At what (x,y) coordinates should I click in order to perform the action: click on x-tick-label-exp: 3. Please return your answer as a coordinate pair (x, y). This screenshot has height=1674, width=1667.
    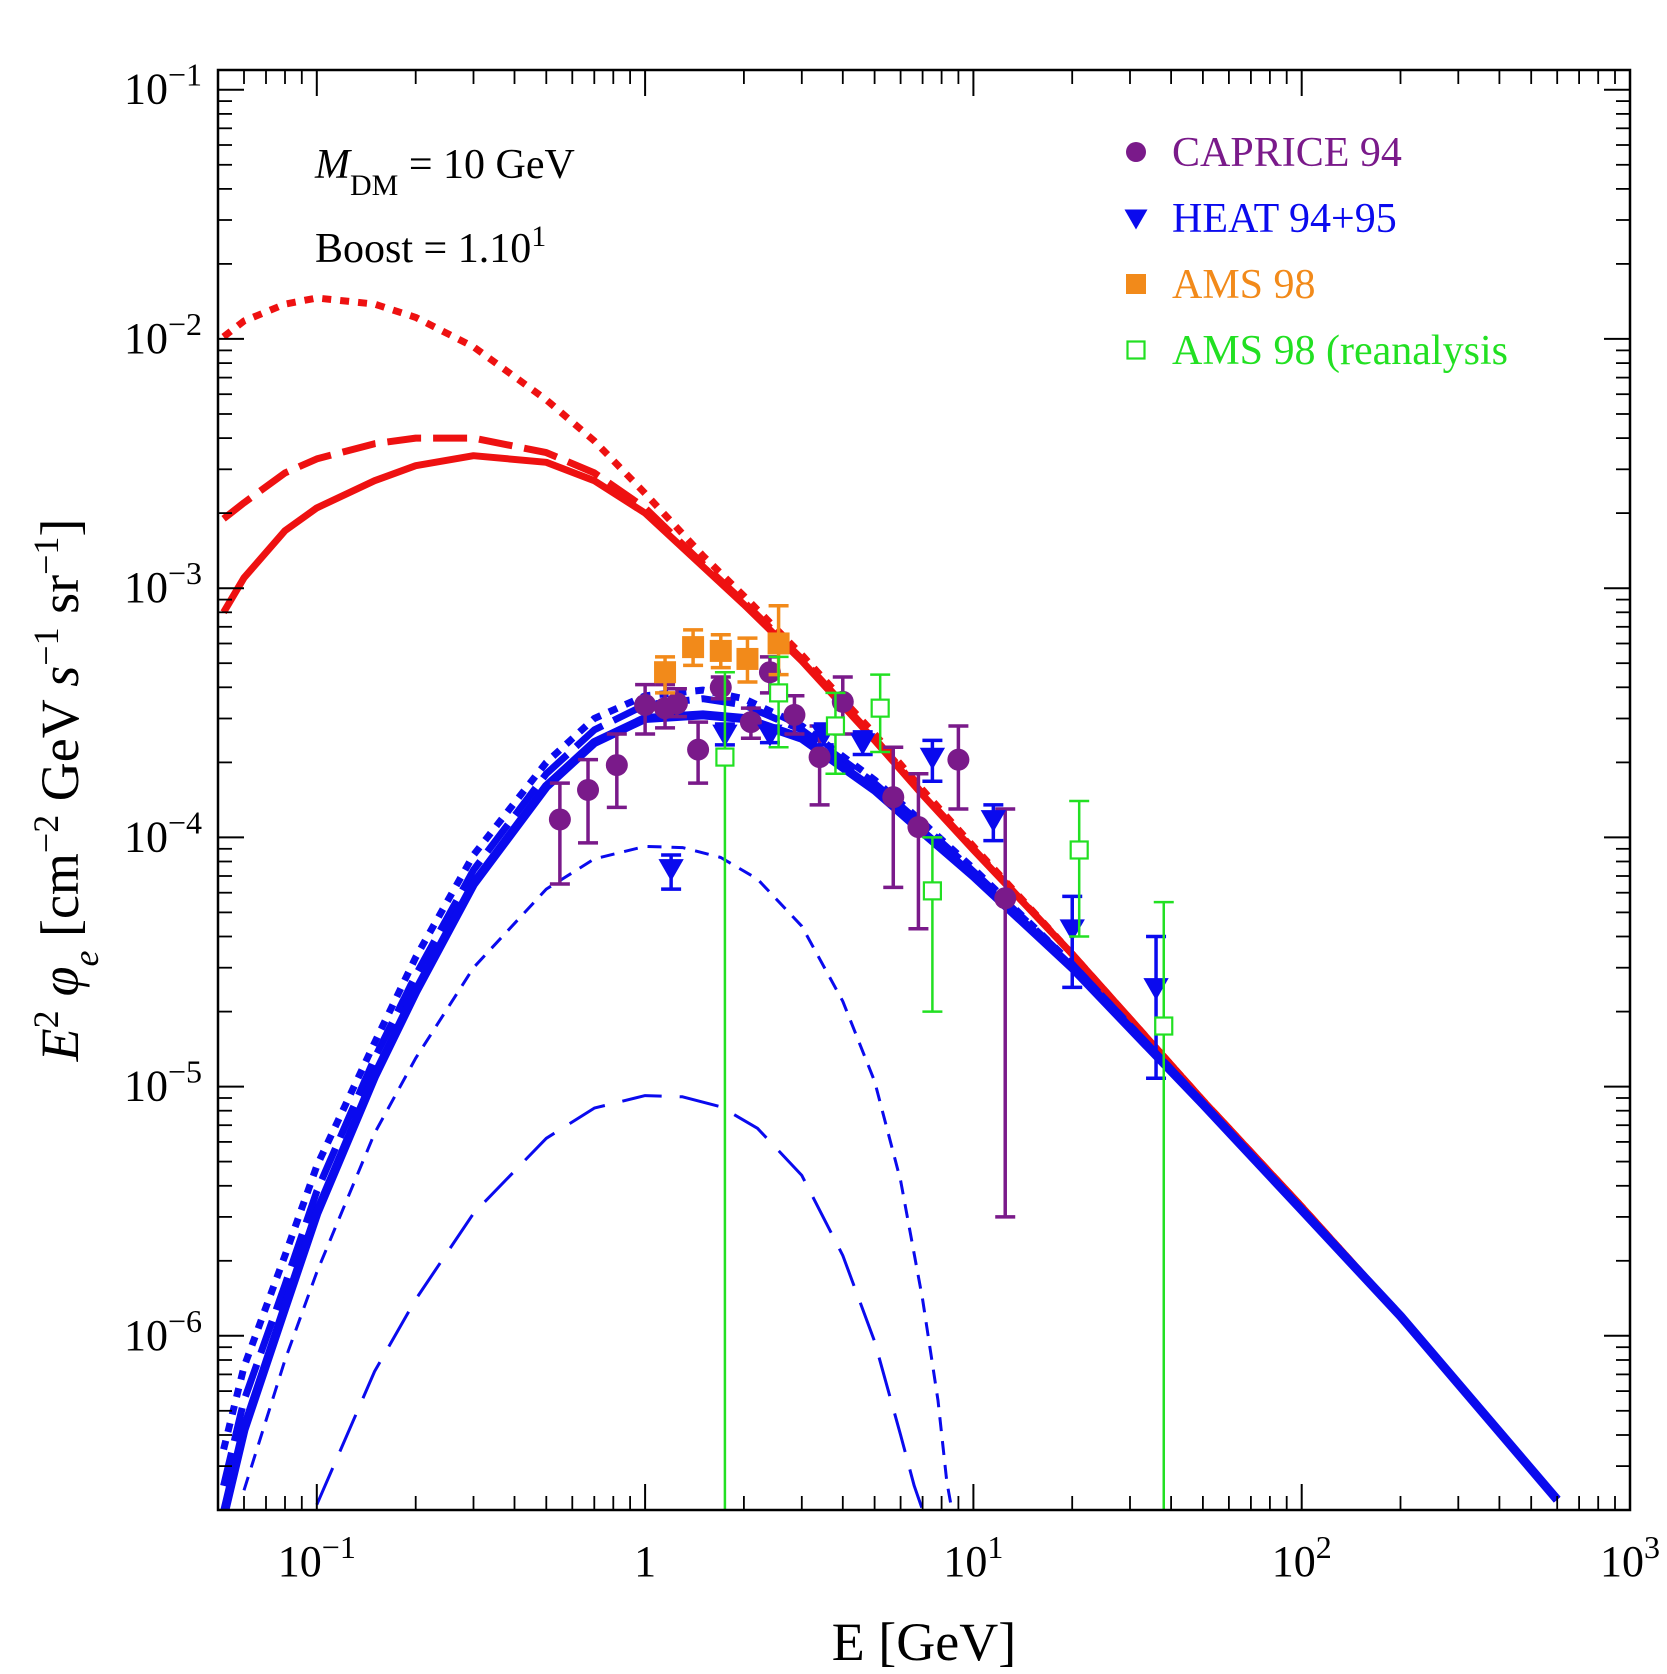
    Looking at the image, I should click on (1652, 1547).